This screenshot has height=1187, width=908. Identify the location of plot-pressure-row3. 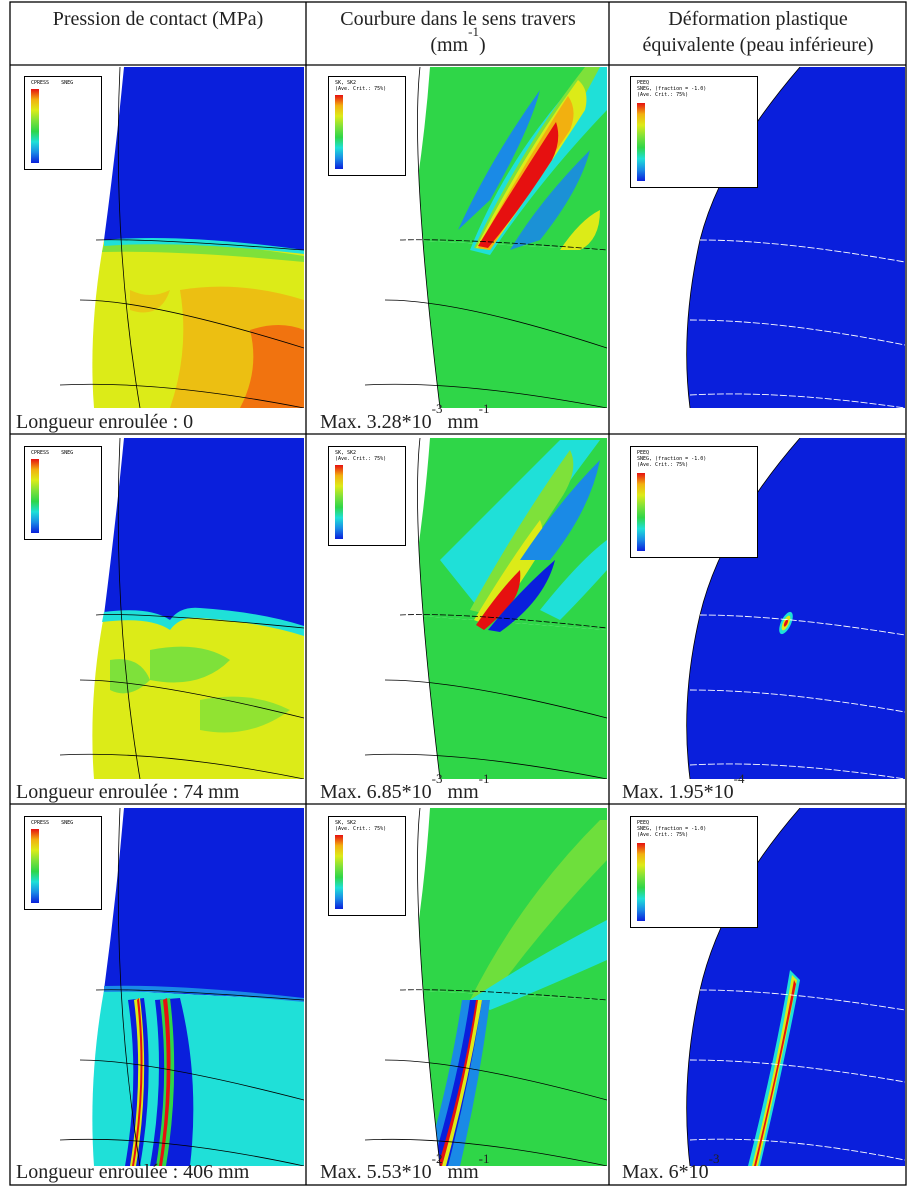
(181, 987).